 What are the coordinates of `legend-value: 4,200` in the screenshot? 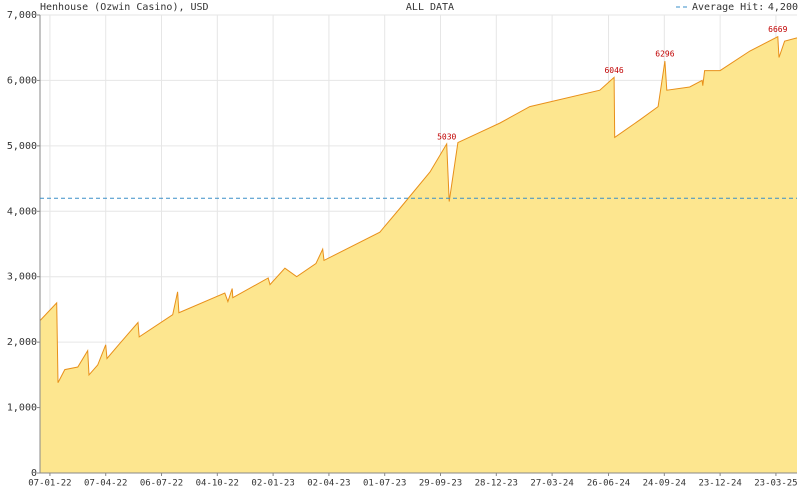 It's located at (783, 7).